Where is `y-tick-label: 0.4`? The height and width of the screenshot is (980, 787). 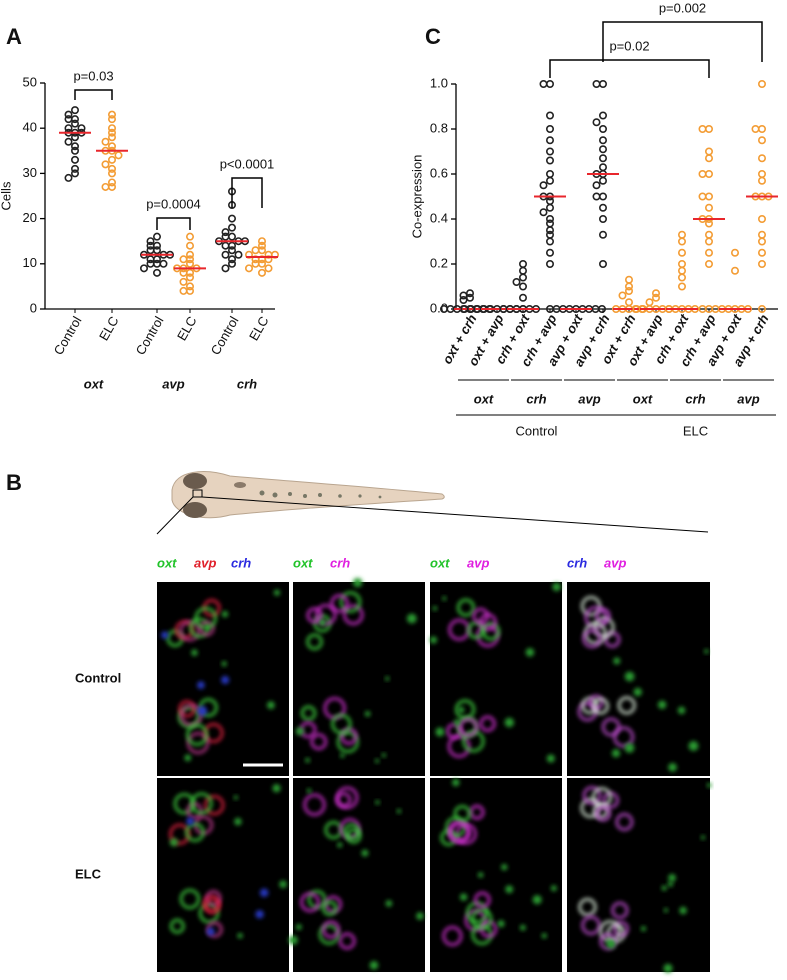 y-tick-label: 0.4 is located at coordinates (439, 217).